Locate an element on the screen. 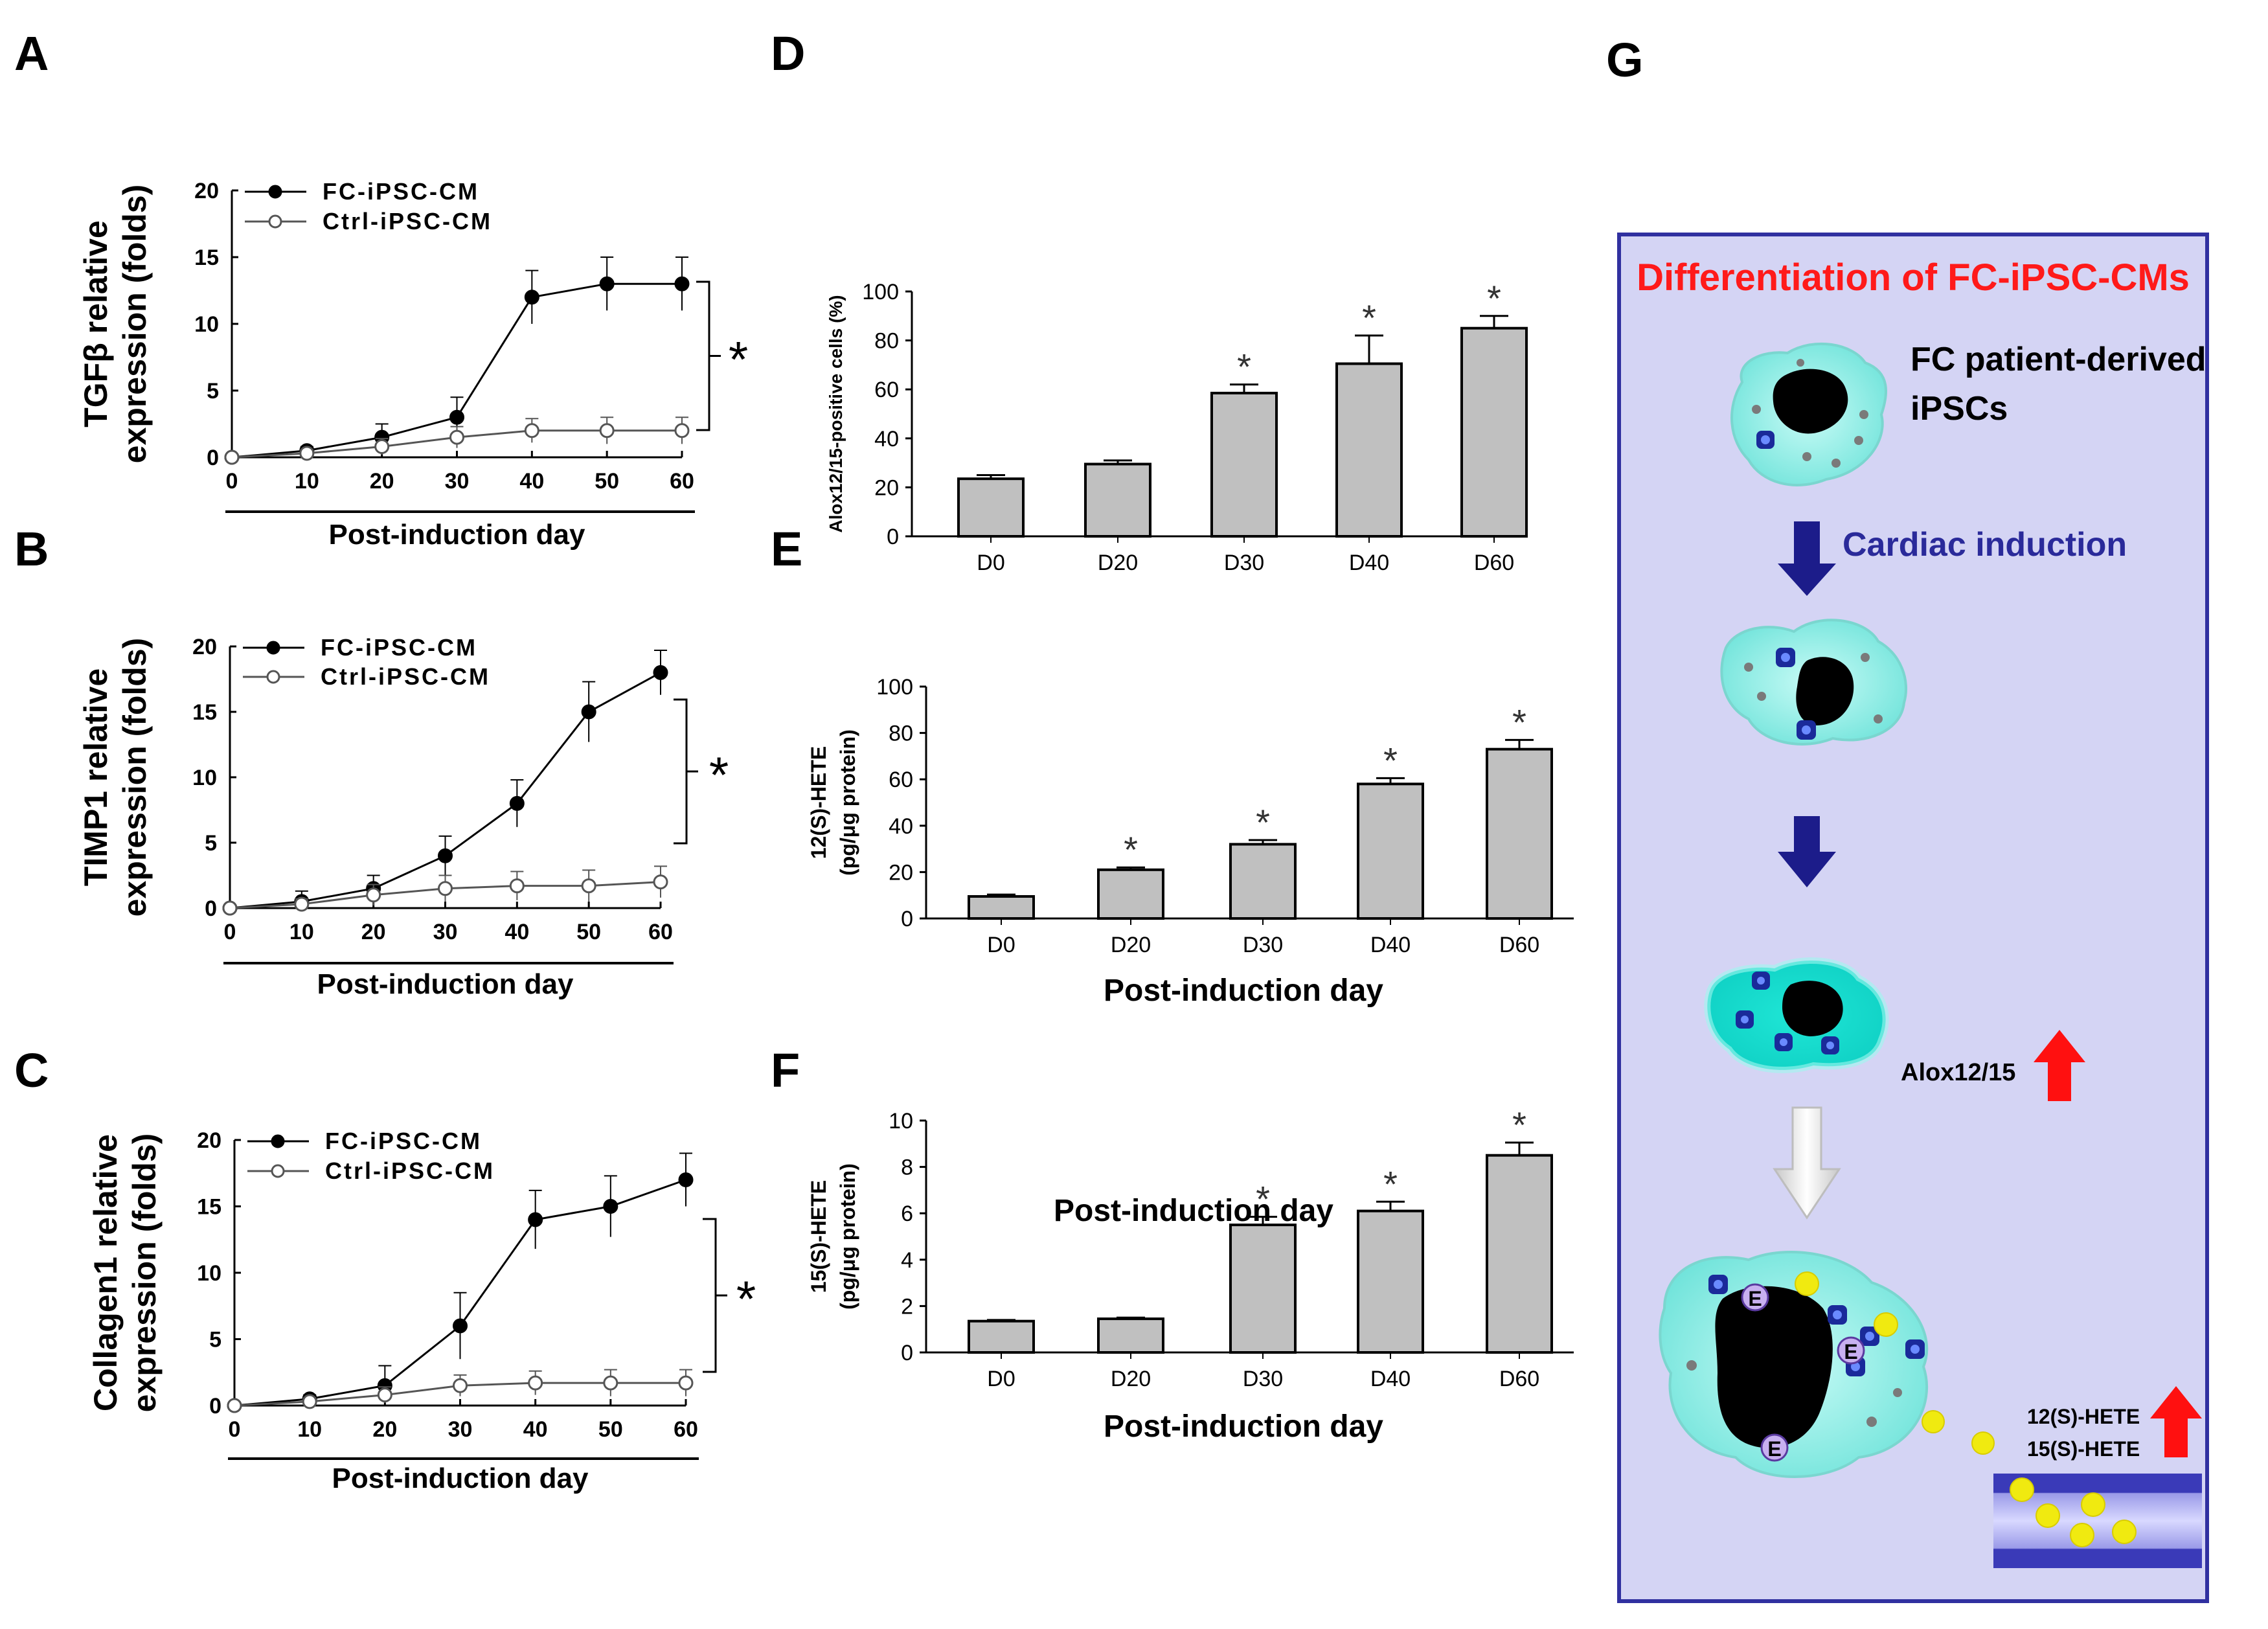 The width and height of the screenshot is (2268, 1629). y-axis-title: 15(S)-HETE is located at coordinates (818, 1236).